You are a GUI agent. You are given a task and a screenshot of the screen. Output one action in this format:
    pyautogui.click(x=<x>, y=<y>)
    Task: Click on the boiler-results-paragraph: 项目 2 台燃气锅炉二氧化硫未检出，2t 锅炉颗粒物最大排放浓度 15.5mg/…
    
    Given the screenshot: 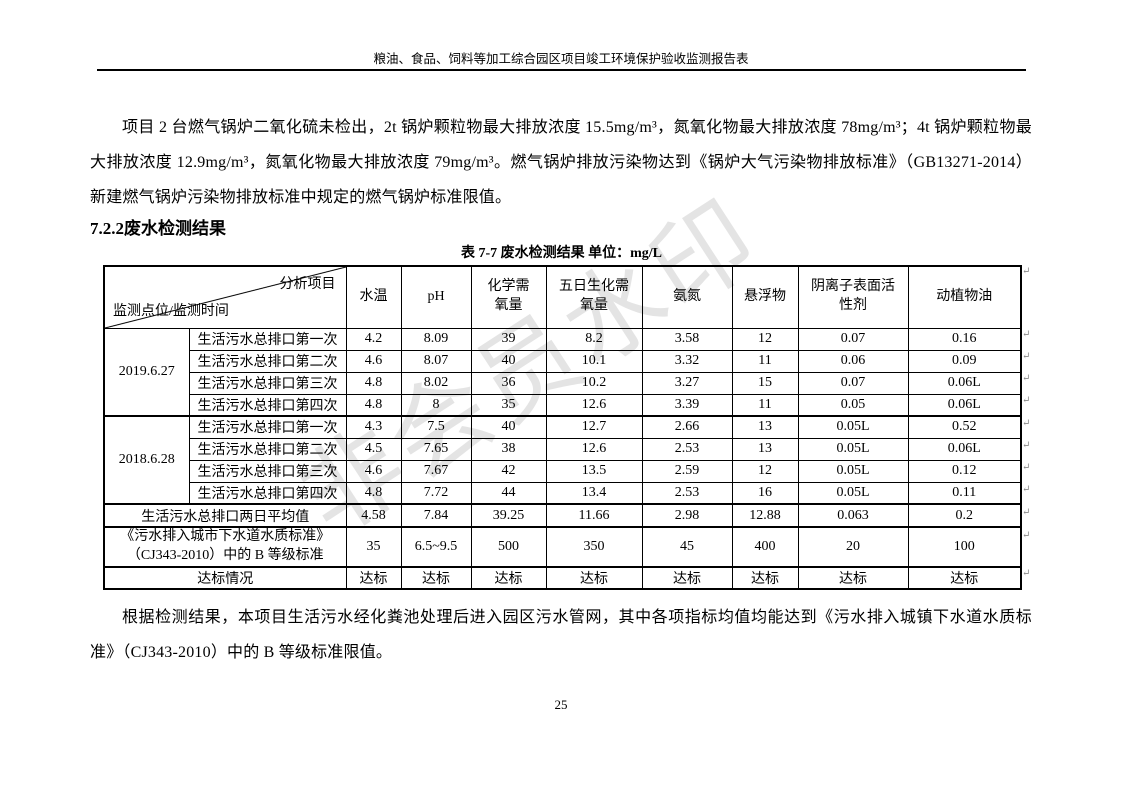 What is the action you would take?
    pyautogui.click(x=561, y=162)
    